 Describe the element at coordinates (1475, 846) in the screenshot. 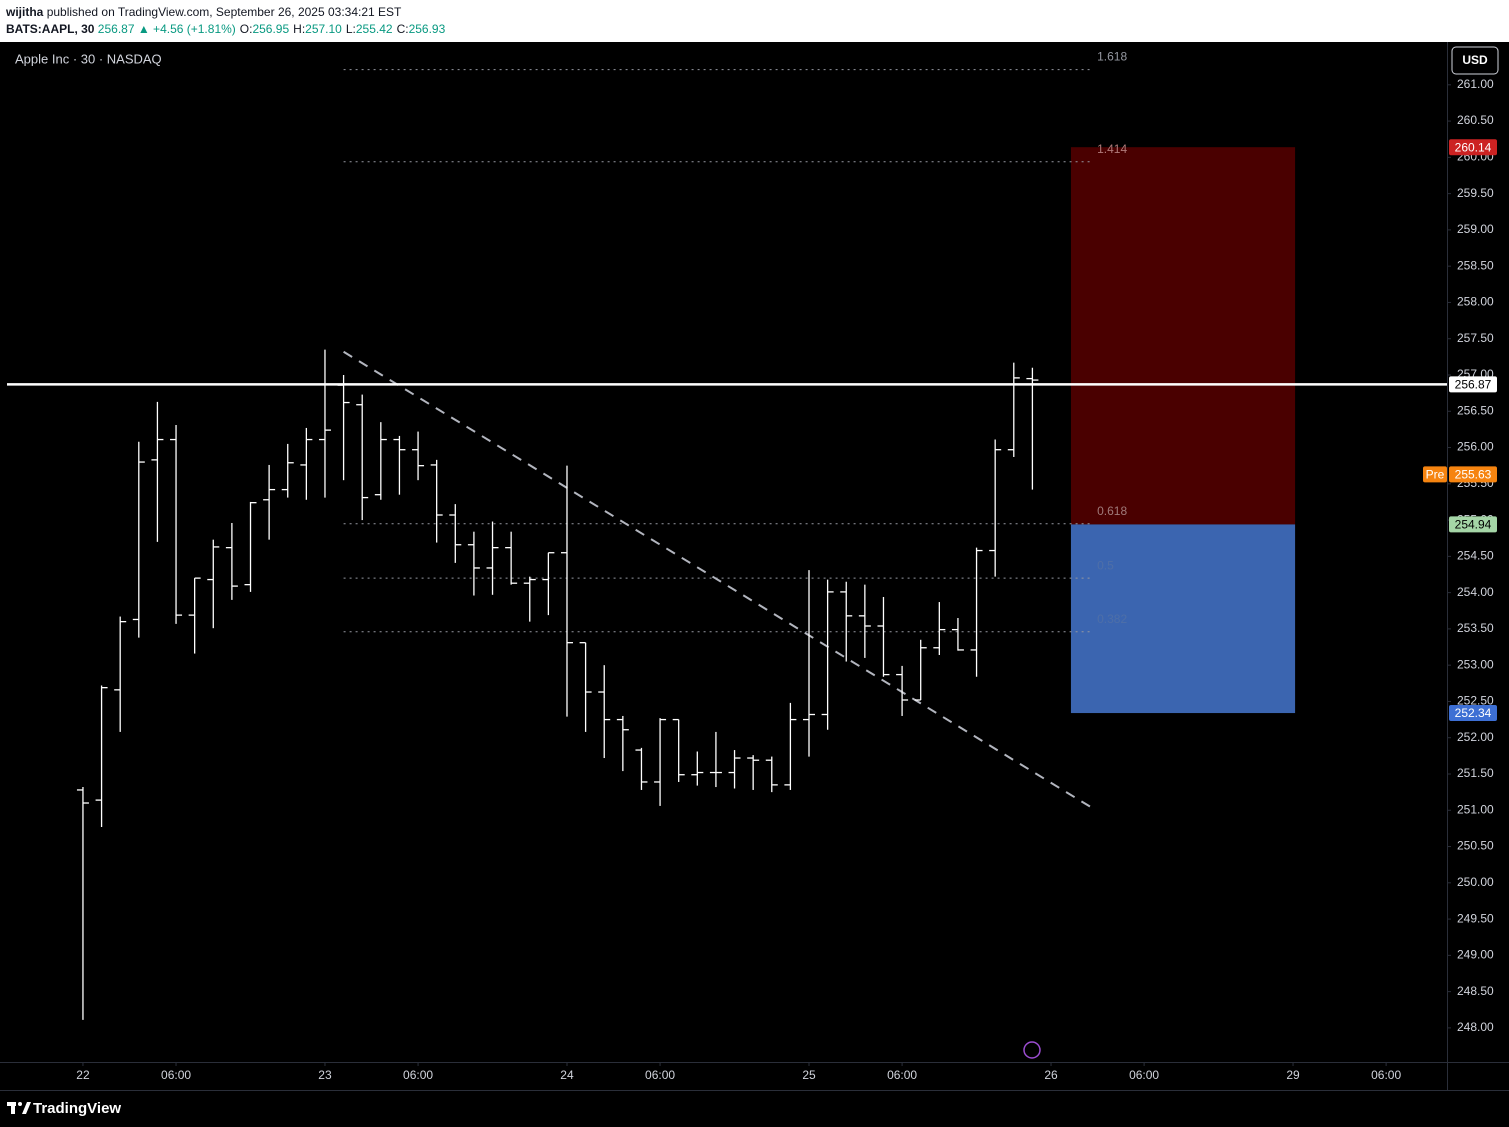

I see `y-tick-label: 250.50` at that location.